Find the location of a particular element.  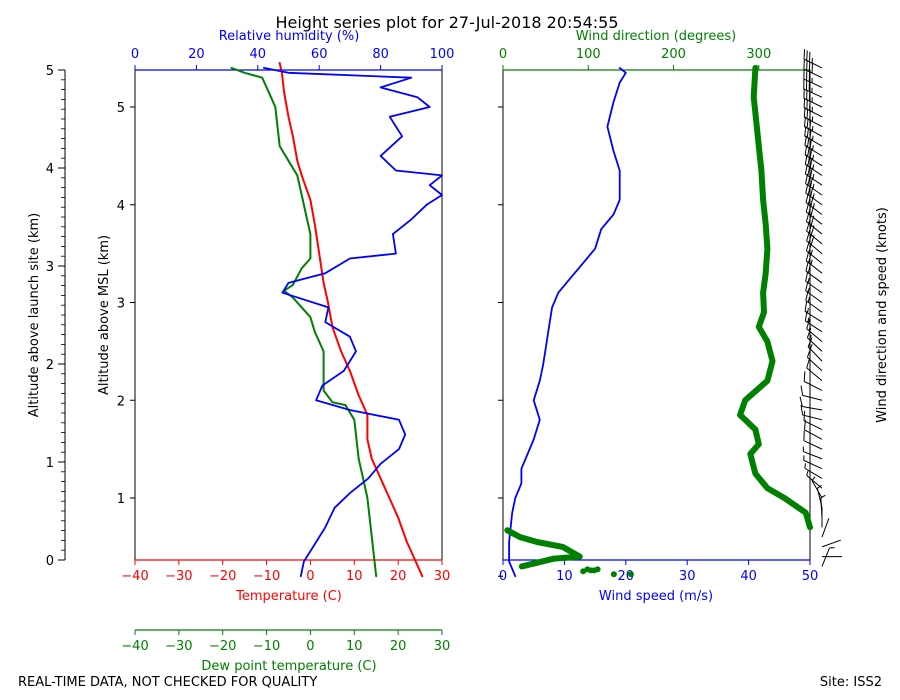

wind-speed-line is located at coordinates (567, 322).